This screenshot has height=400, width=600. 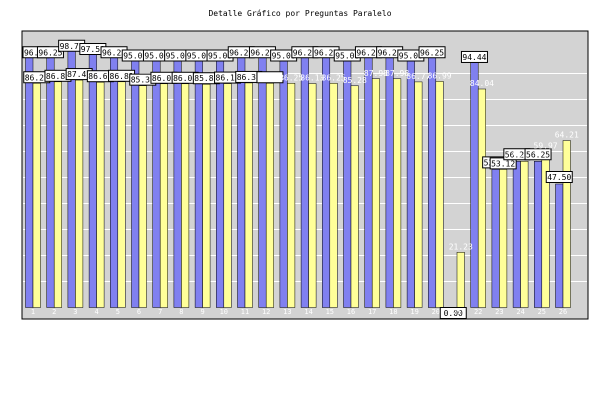 I want to click on x-tick-label: 20, so click(x=436, y=312).